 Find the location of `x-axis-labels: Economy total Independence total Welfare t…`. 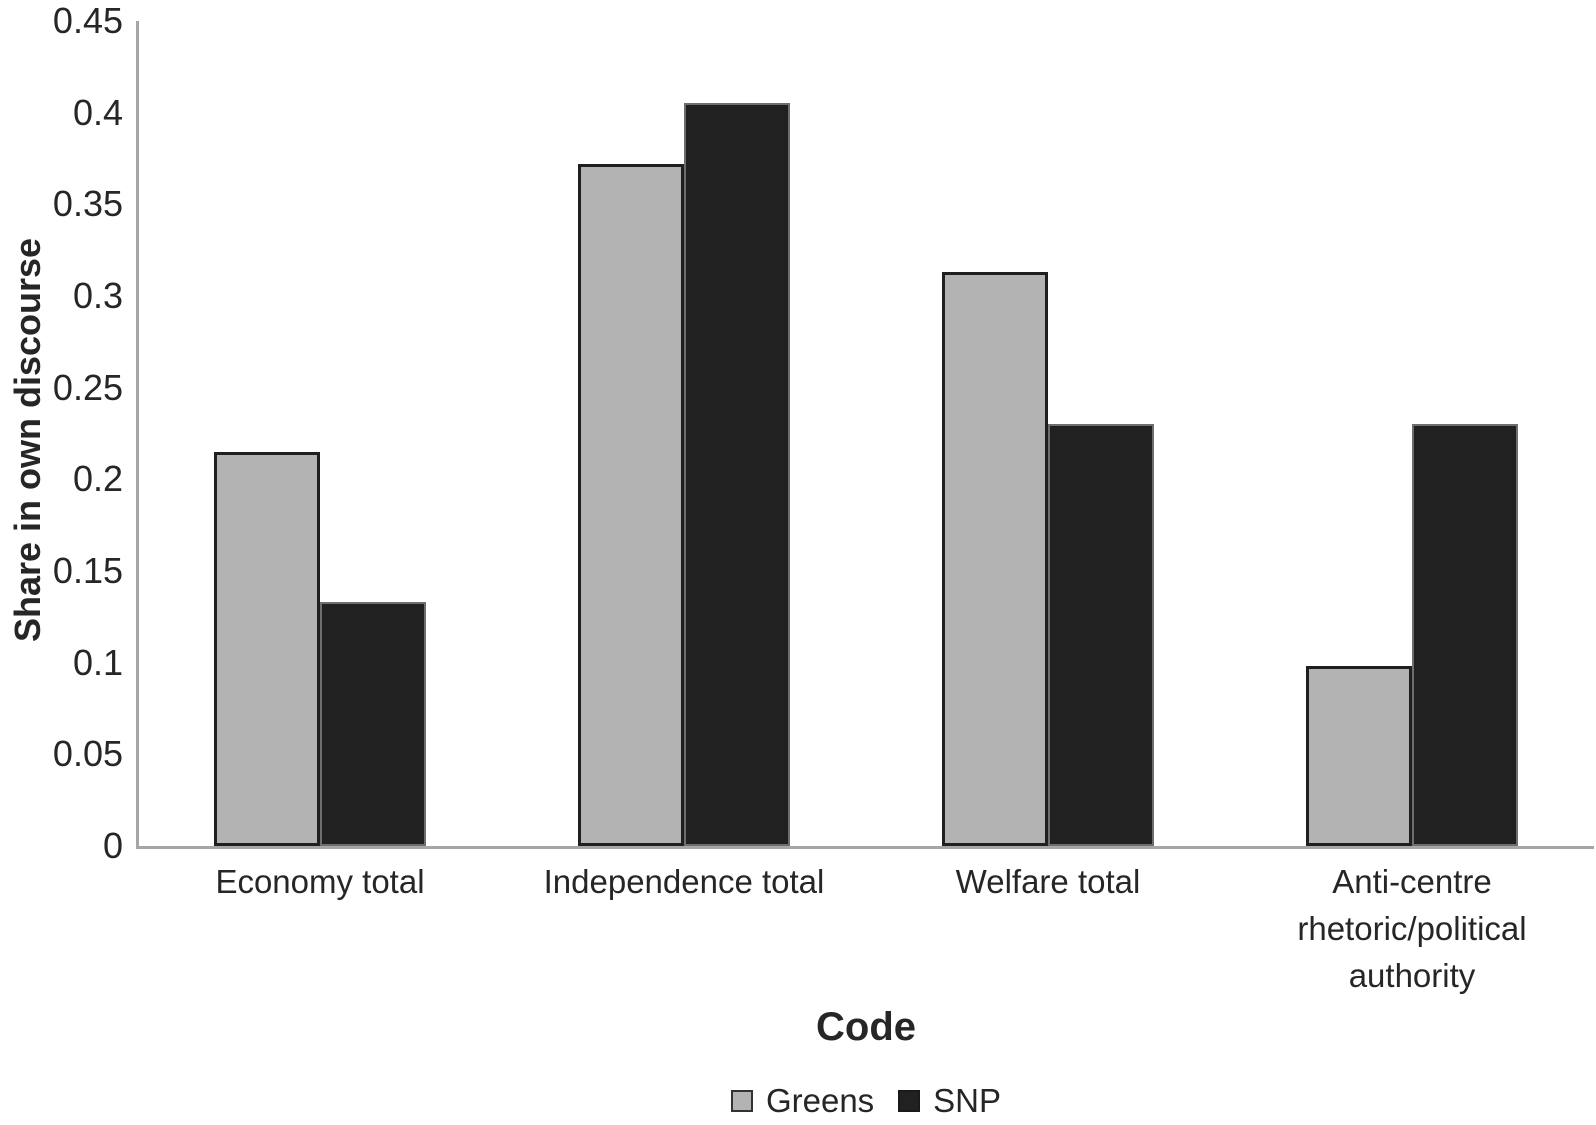

x-axis-labels: Economy total Independence total Welfare t… is located at coordinates (866, 928).